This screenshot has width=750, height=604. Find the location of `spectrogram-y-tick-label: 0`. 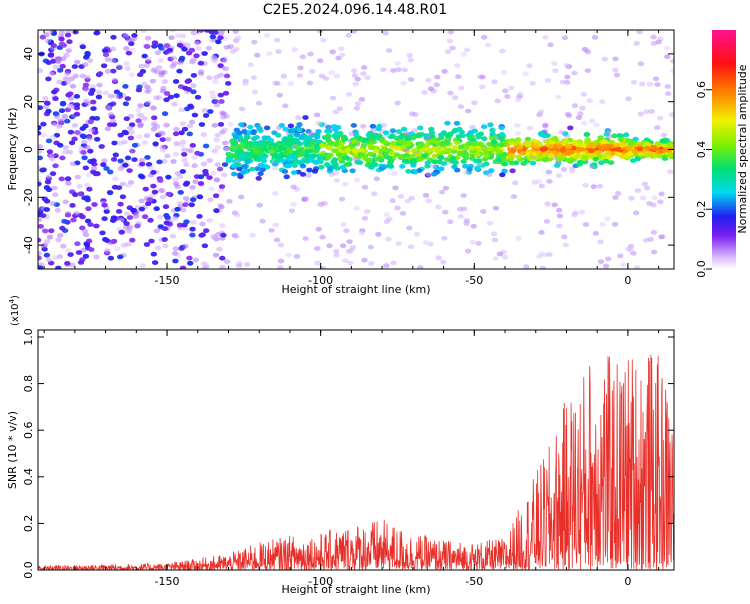

spectrogram-y-tick-label: 0 is located at coordinates (28, 149).